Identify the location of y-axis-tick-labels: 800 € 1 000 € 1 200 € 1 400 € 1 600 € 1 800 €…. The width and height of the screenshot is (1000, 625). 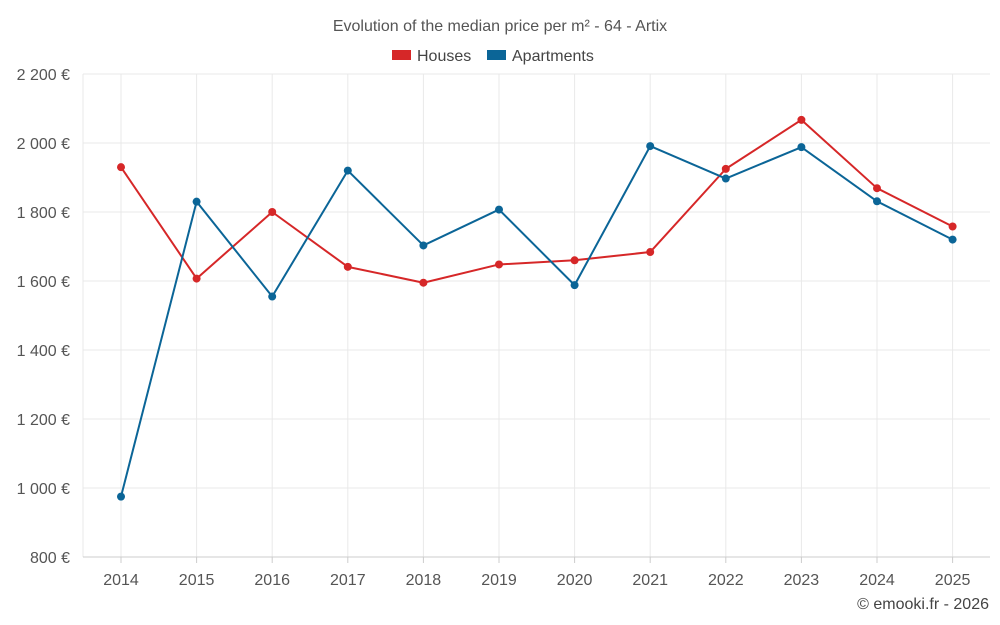
(43, 317).